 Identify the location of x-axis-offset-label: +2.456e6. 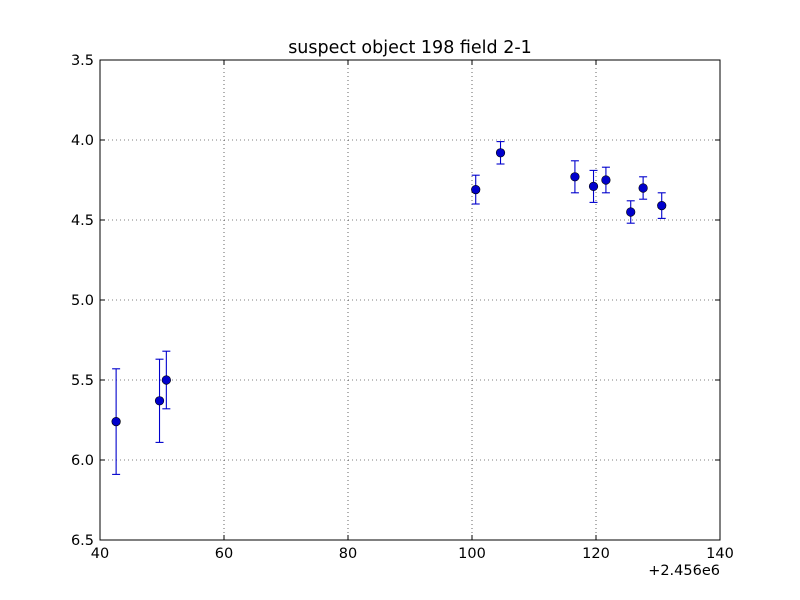
(684, 571).